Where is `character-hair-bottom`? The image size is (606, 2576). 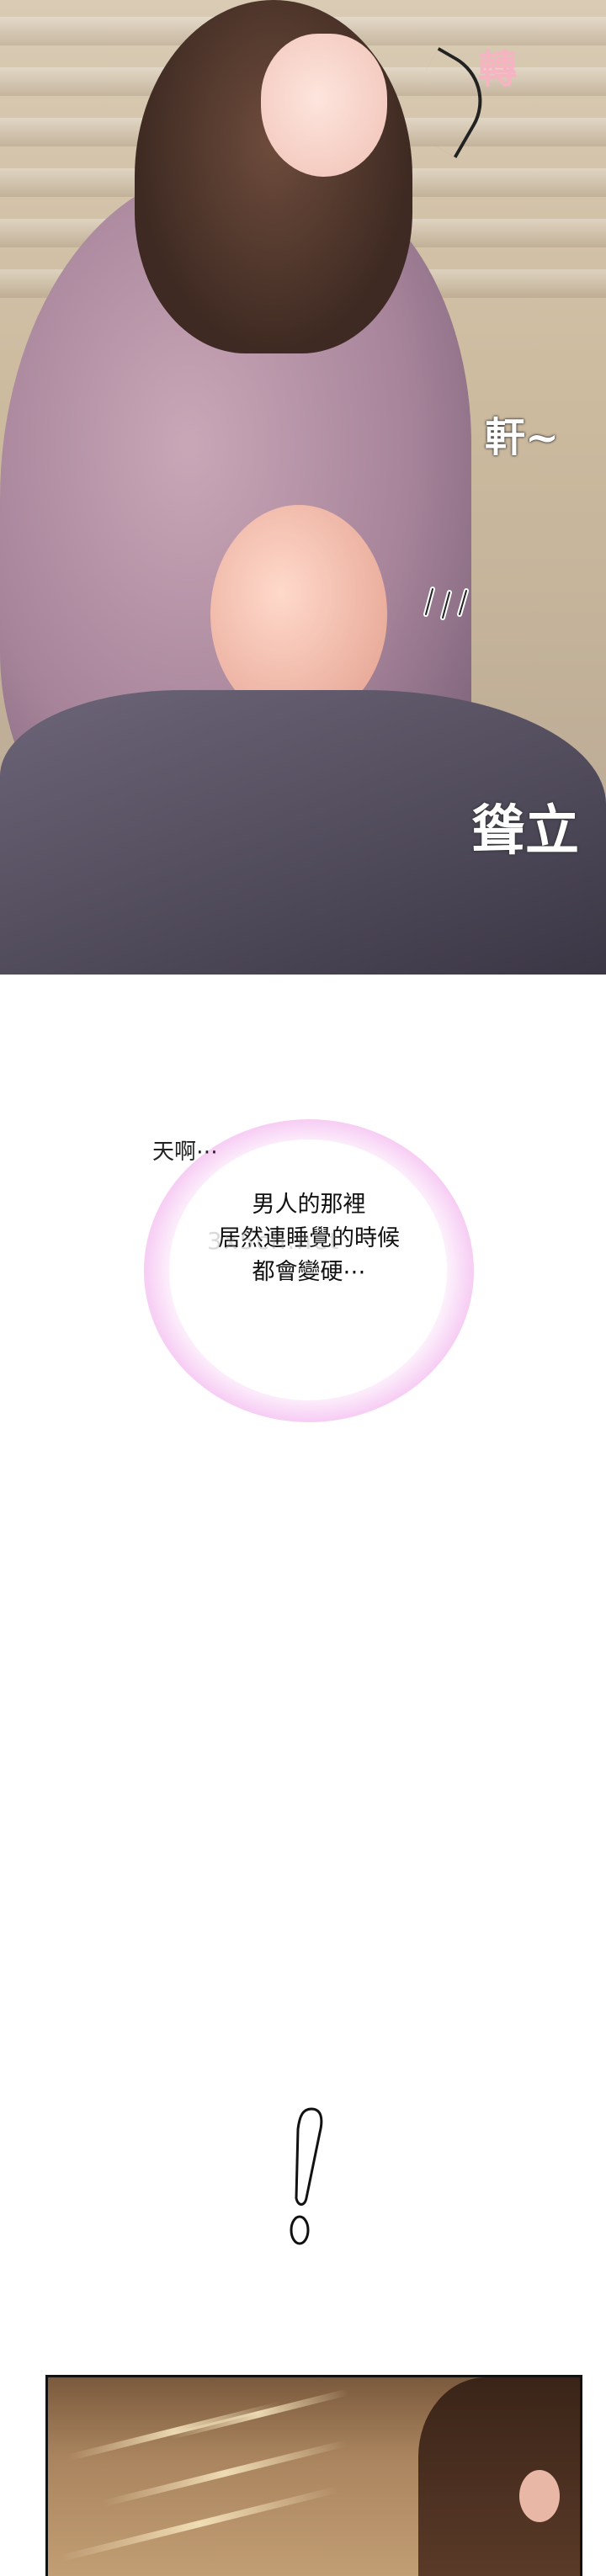 character-hair-bottom is located at coordinates (499, 2476).